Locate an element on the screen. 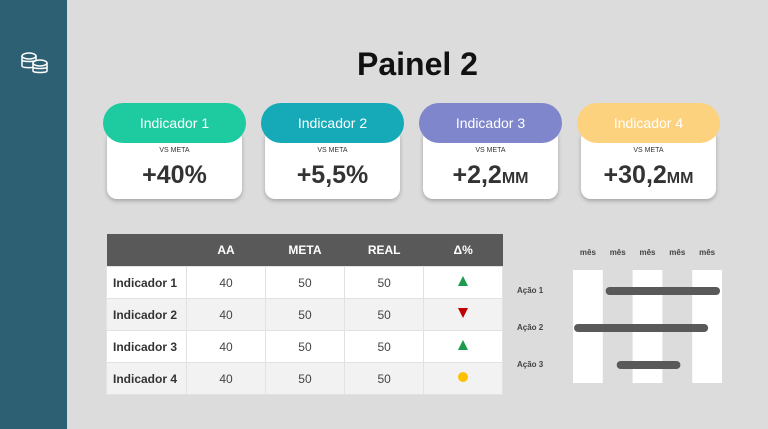 The width and height of the screenshot is (768, 429). header-cell: AA is located at coordinates (226, 250).